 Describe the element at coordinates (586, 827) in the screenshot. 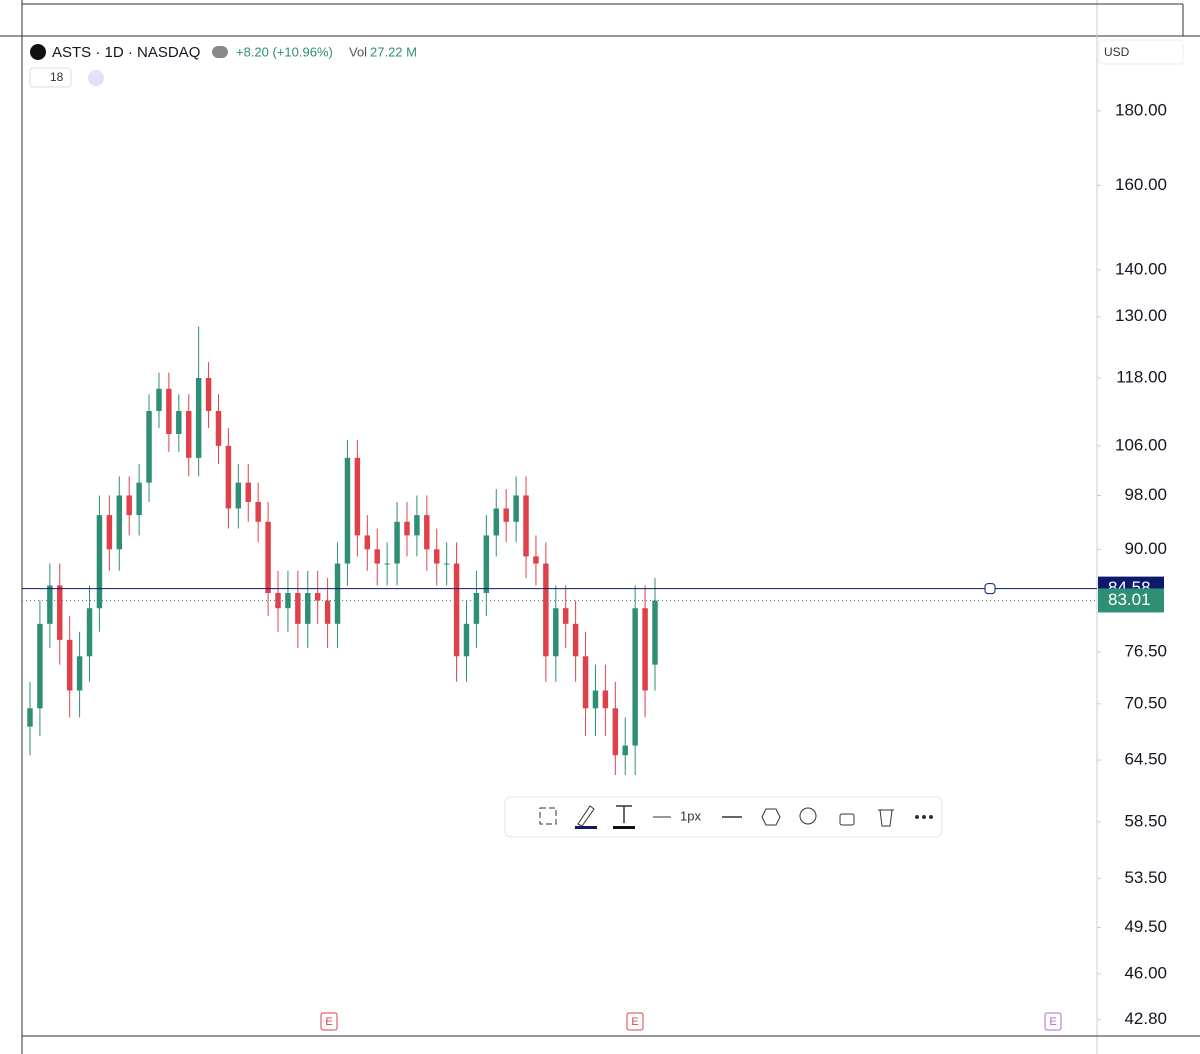

I see `line-color` at that location.